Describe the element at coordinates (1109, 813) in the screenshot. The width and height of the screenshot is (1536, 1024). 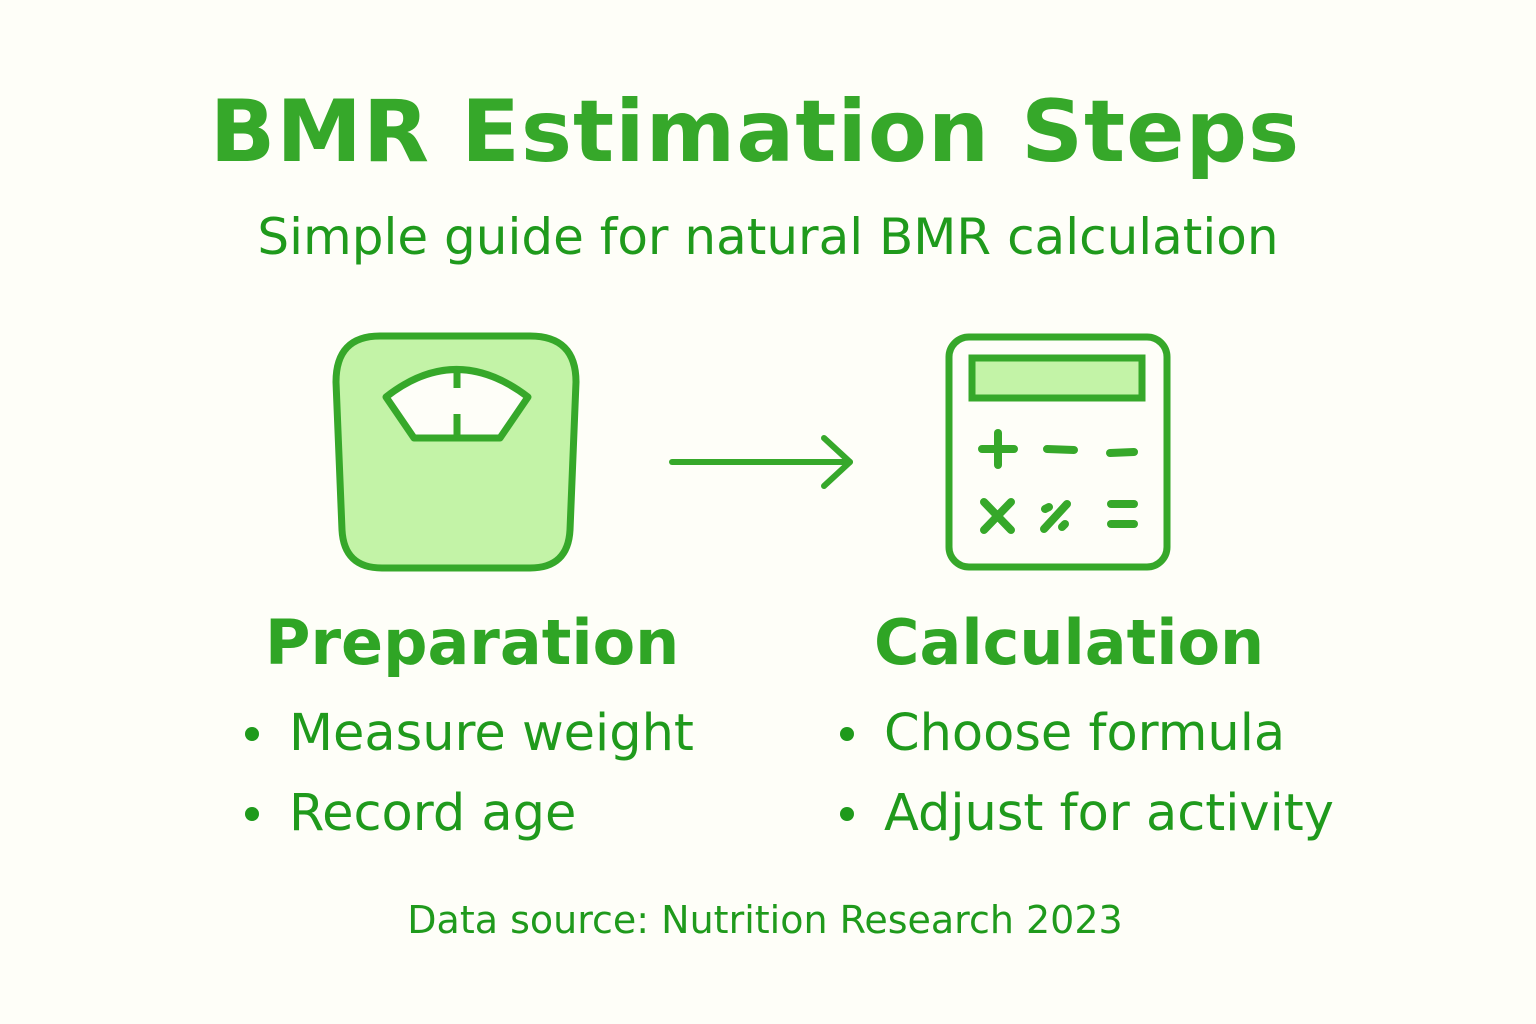
I see `list-item-text: Adjust for activity` at that location.